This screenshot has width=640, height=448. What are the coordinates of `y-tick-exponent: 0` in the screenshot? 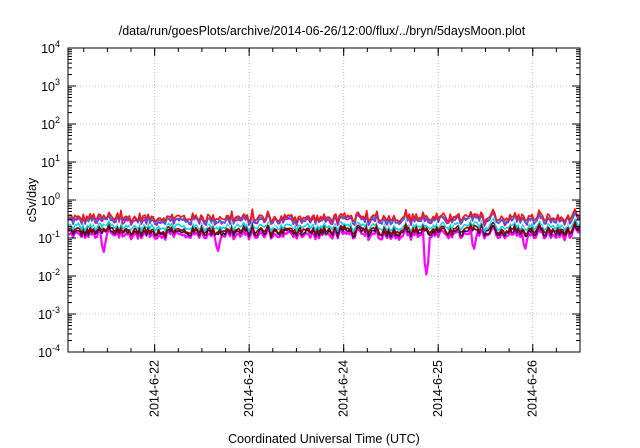 It's located at (57, 196).